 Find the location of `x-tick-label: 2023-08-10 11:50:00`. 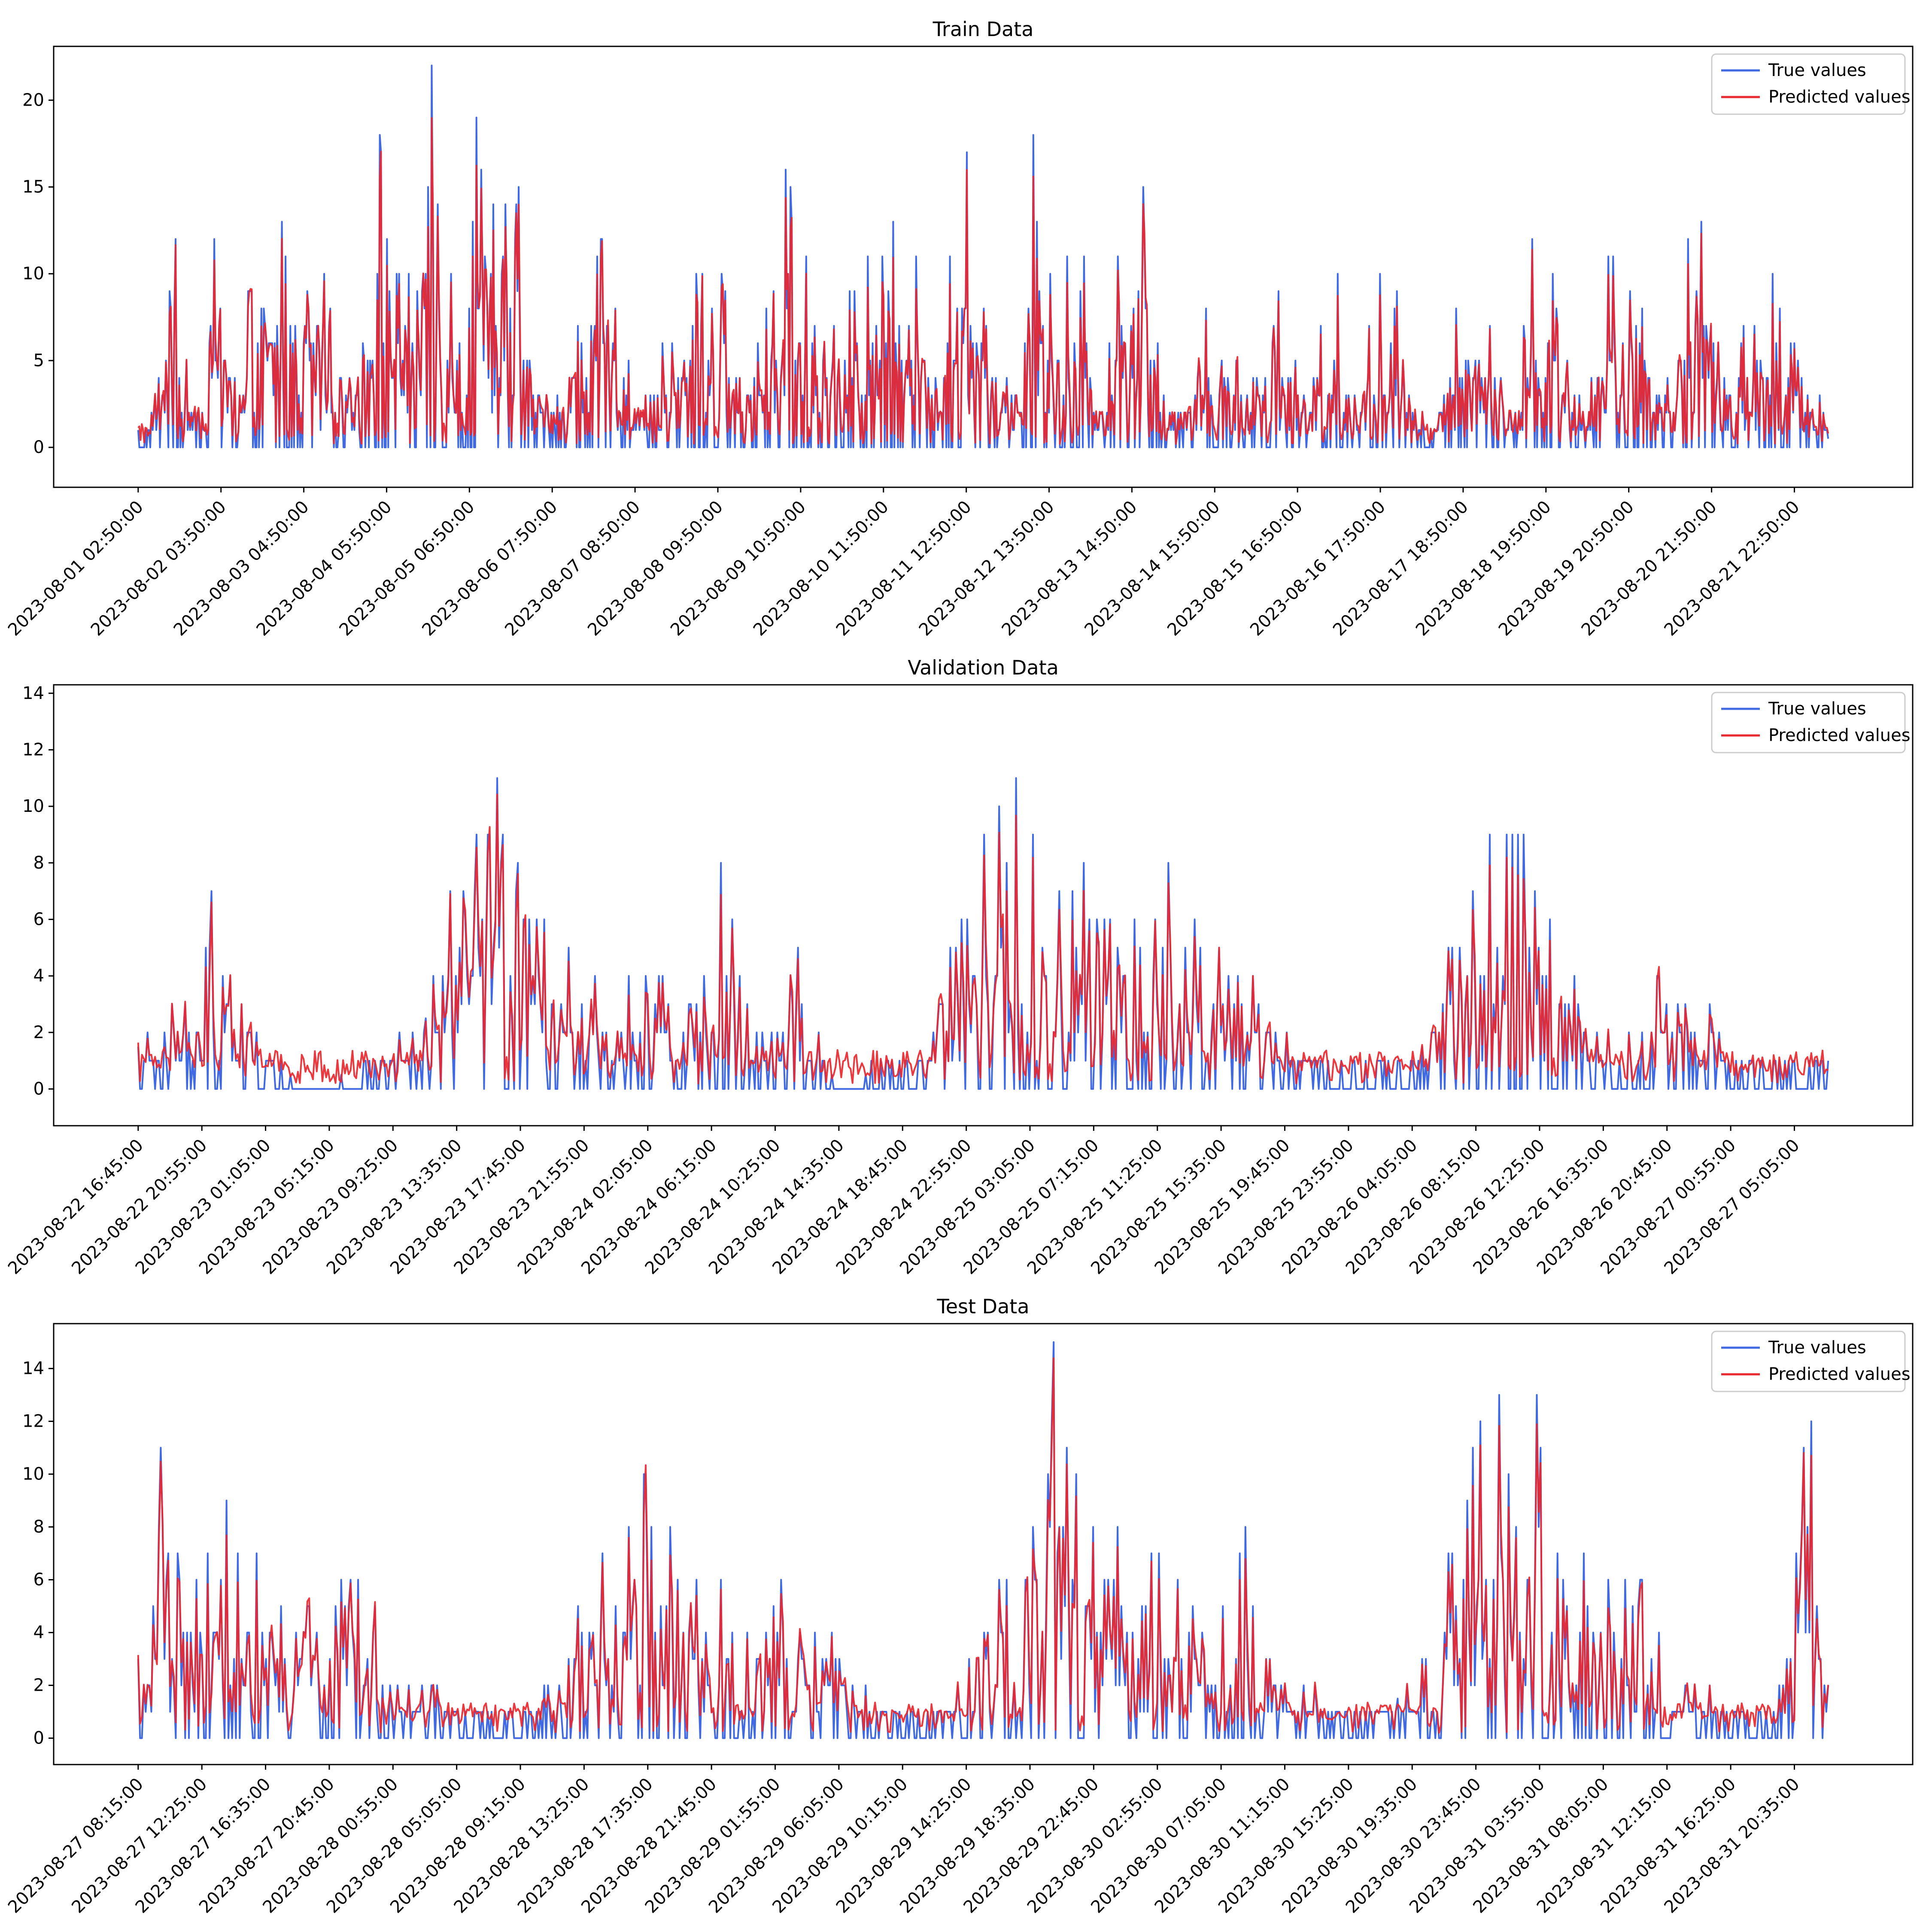

x-tick-label: 2023-08-10 11:50:00 is located at coordinates (821, 568).